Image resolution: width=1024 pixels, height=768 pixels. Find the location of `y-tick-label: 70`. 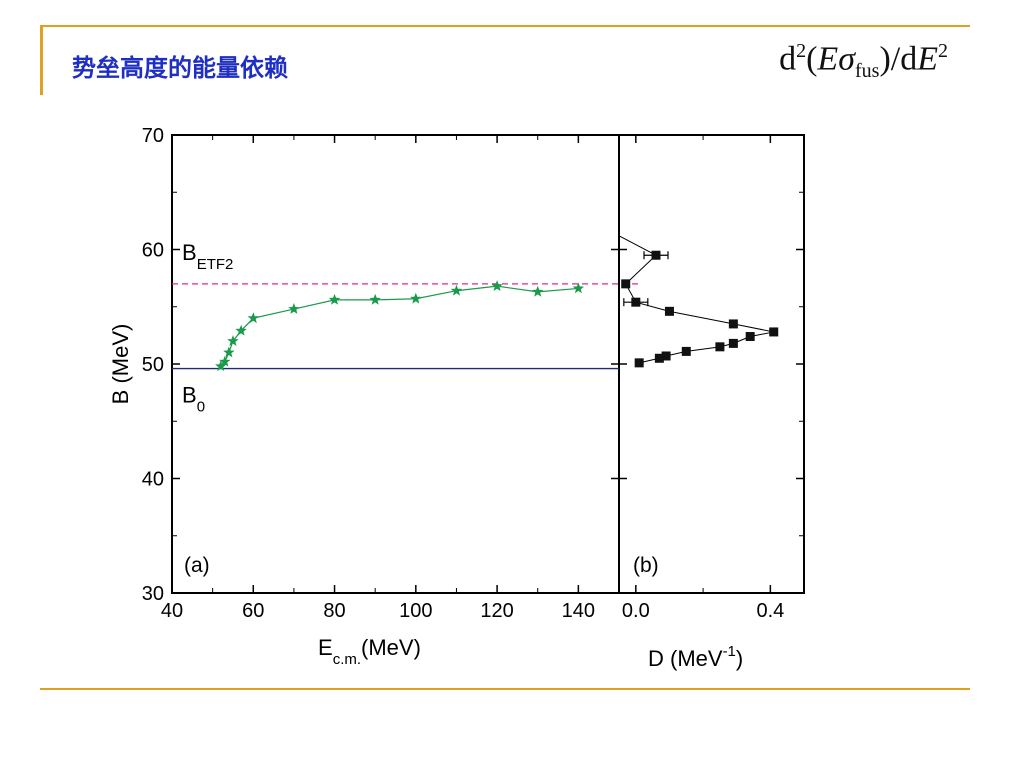

y-tick-label: 70 is located at coordinates (153, 136).